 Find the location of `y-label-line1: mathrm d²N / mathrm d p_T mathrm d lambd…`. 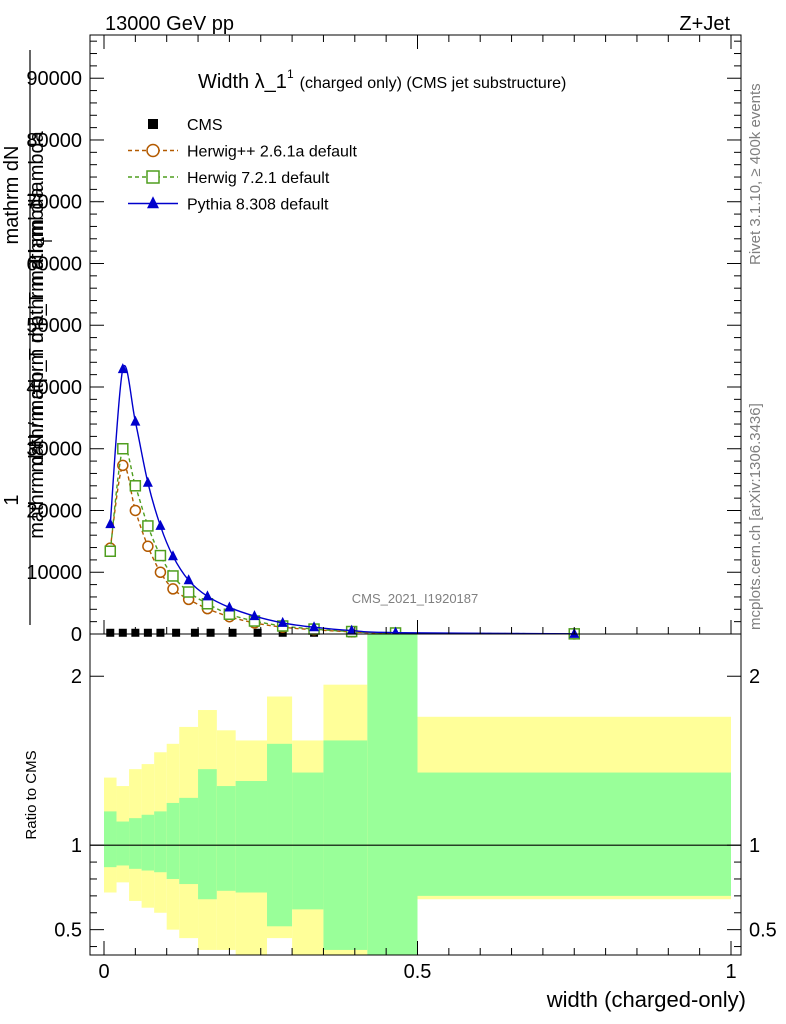

y-label-line1: mathrm d²N / mathrm d p_T mathrm d lambd… is located at coordinates (37, 334).